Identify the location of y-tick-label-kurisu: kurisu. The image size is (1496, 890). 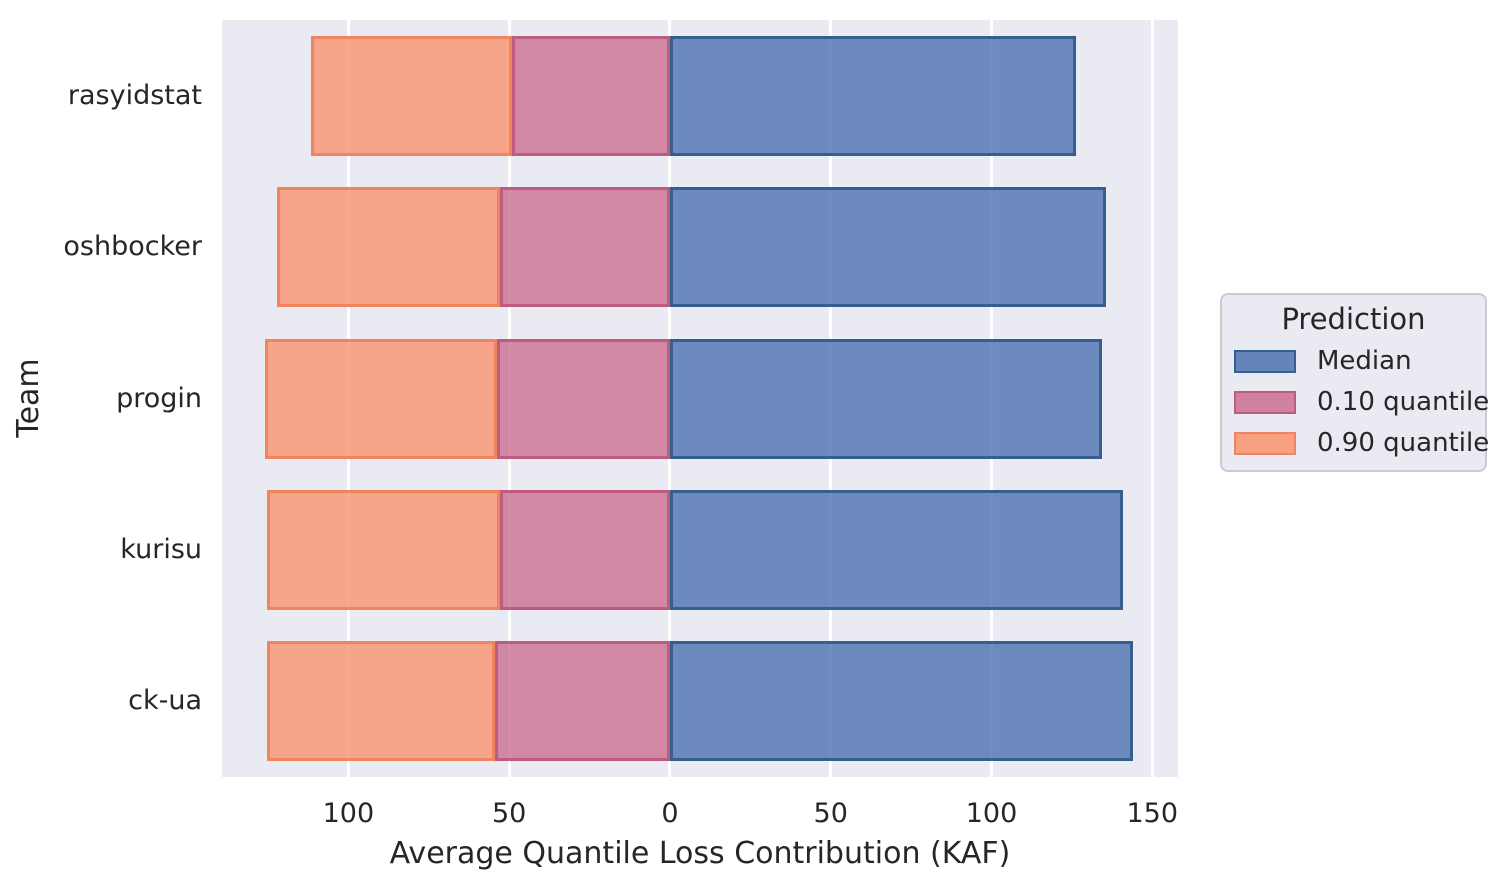
(161, 549).